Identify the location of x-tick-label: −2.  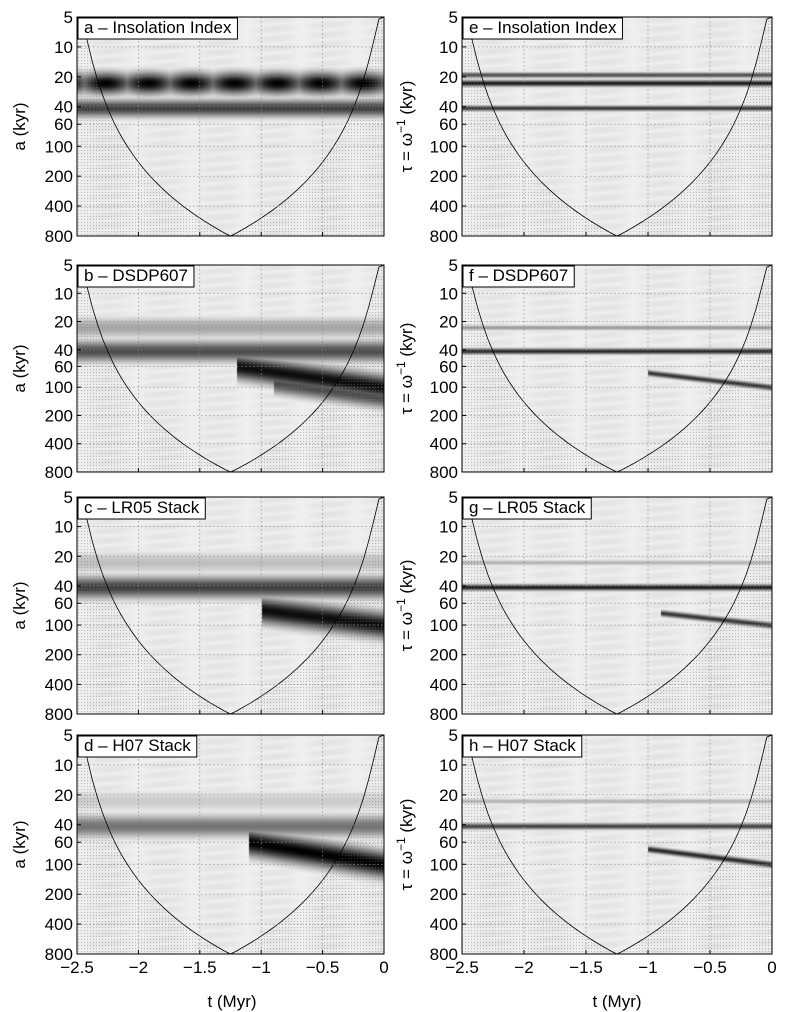
(523, 967).